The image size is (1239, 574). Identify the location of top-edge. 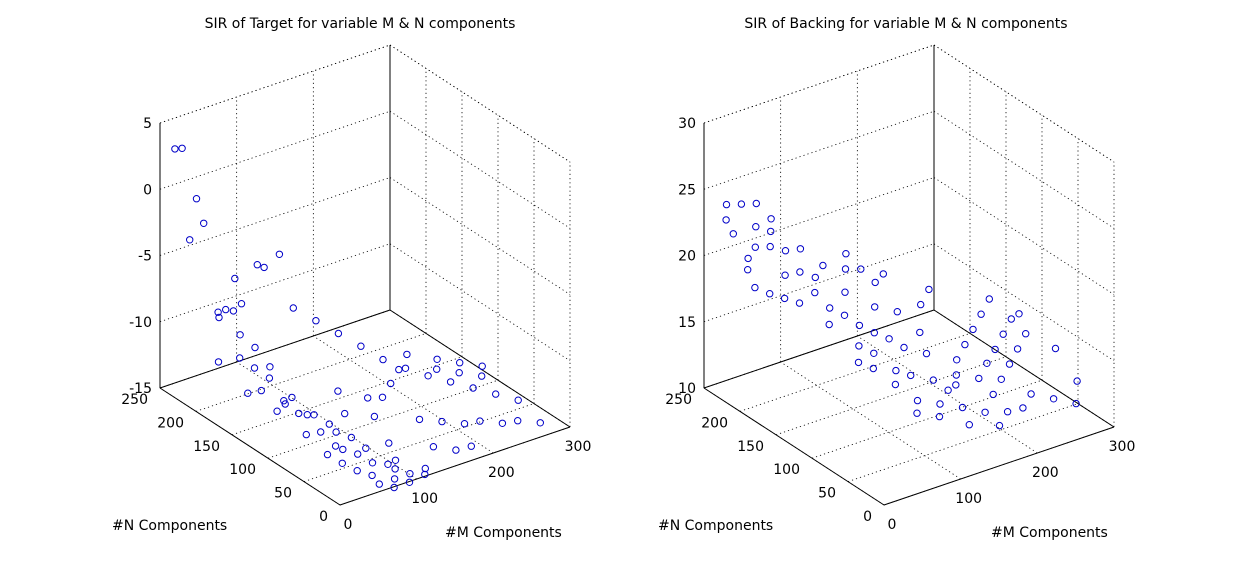
(275, 84).